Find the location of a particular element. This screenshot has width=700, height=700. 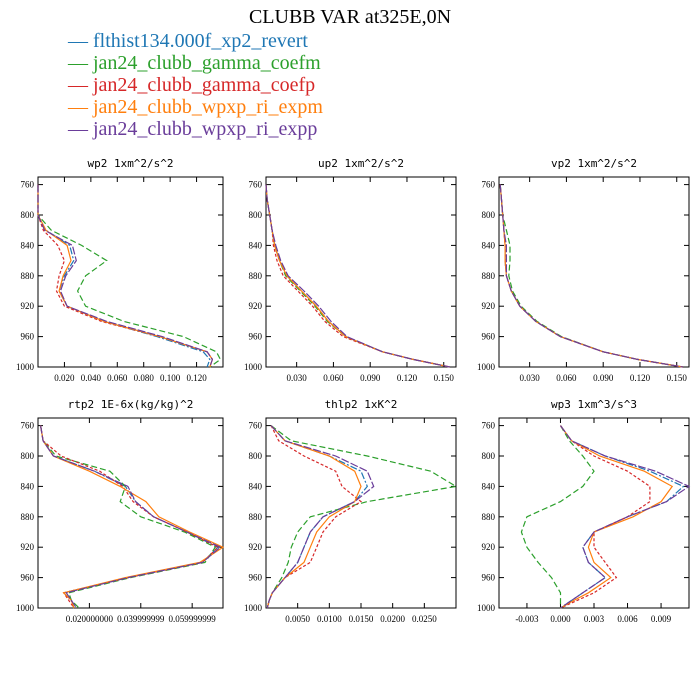

legend-item: — flthist134.000f_xp2_revert is located at coordinates (195, 41).